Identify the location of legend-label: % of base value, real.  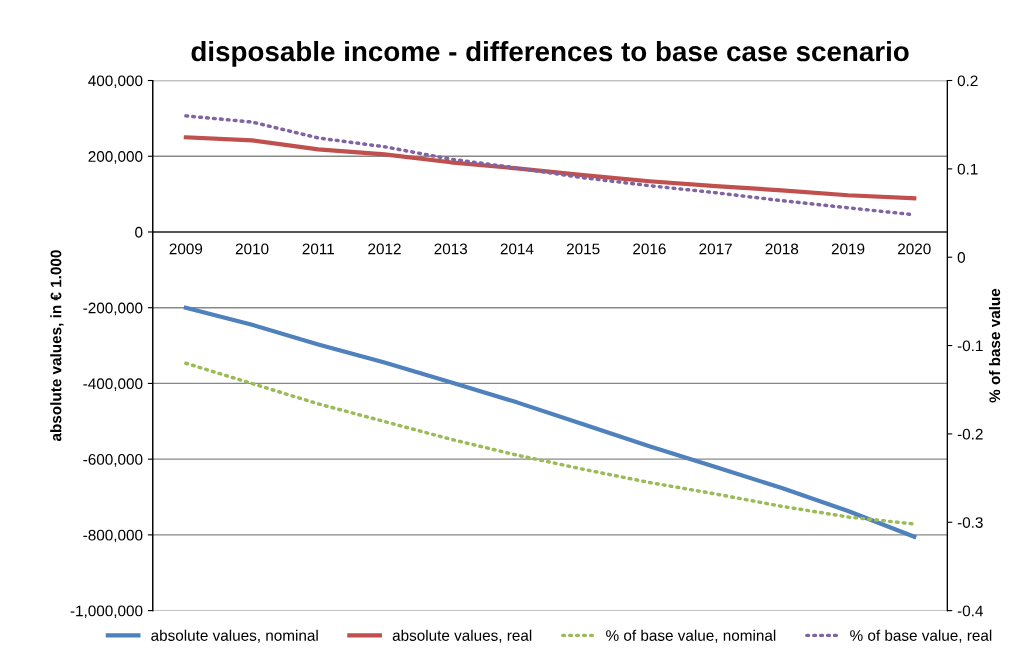
(921, 636).